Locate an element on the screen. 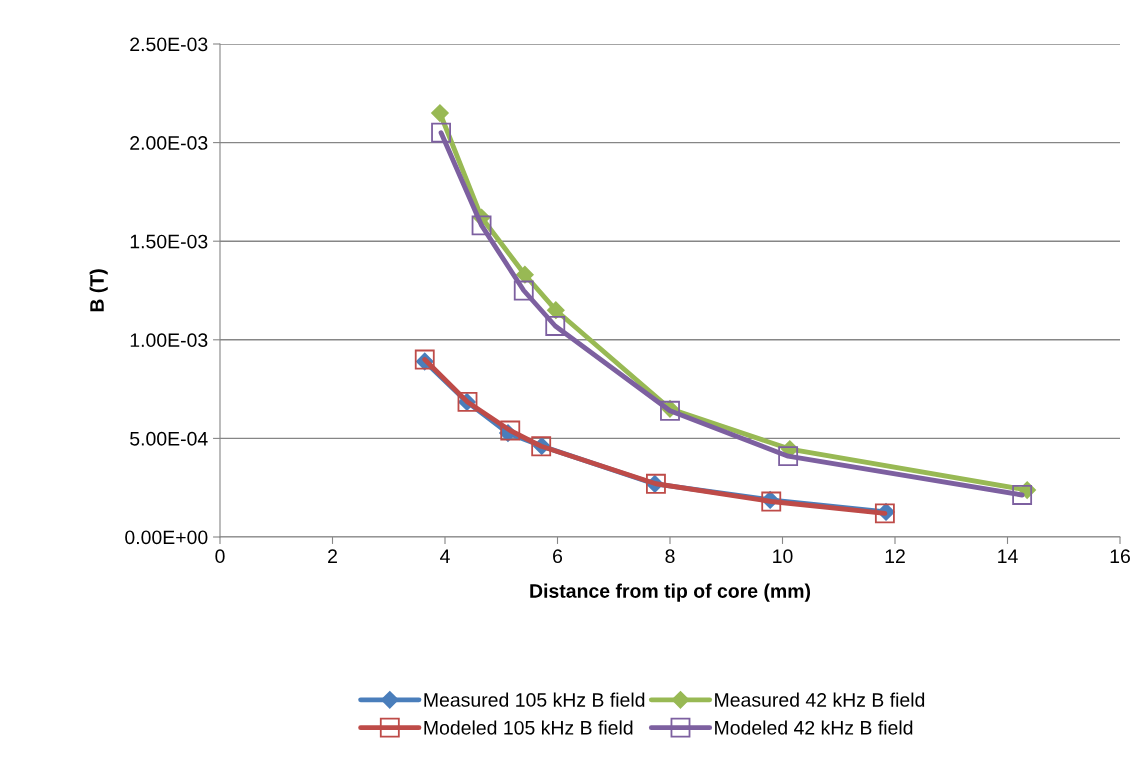  x-tick-label: 10 is located at coordinates (783, 556).